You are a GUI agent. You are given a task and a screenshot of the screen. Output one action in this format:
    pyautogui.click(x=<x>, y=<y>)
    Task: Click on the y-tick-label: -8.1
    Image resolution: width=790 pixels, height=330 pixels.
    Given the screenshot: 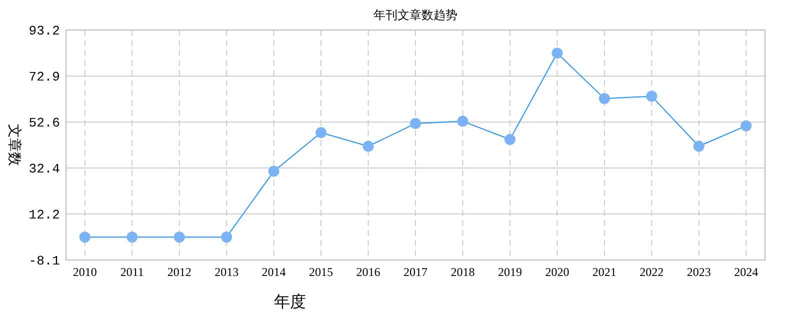 What is the action you would take?
    pyautogui.click(x=44, y=261)
    